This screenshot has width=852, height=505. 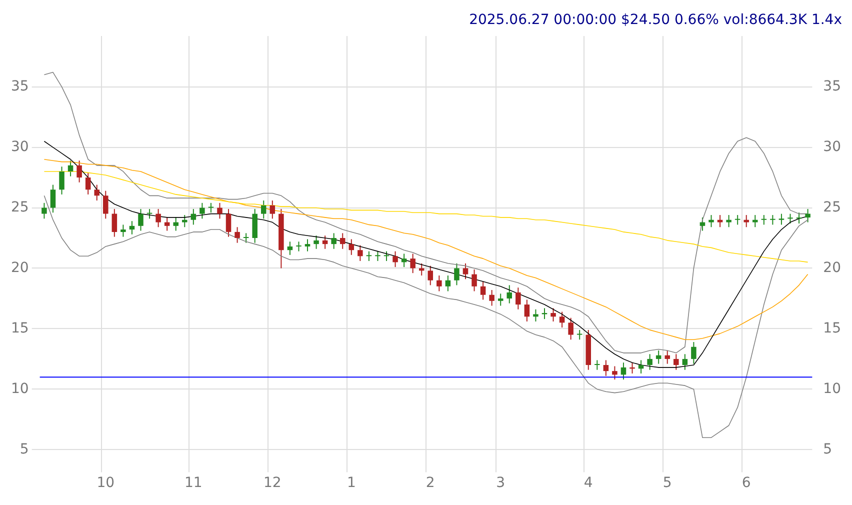 I want to click on x-tick-label: 11, so click(x=193, y=483).